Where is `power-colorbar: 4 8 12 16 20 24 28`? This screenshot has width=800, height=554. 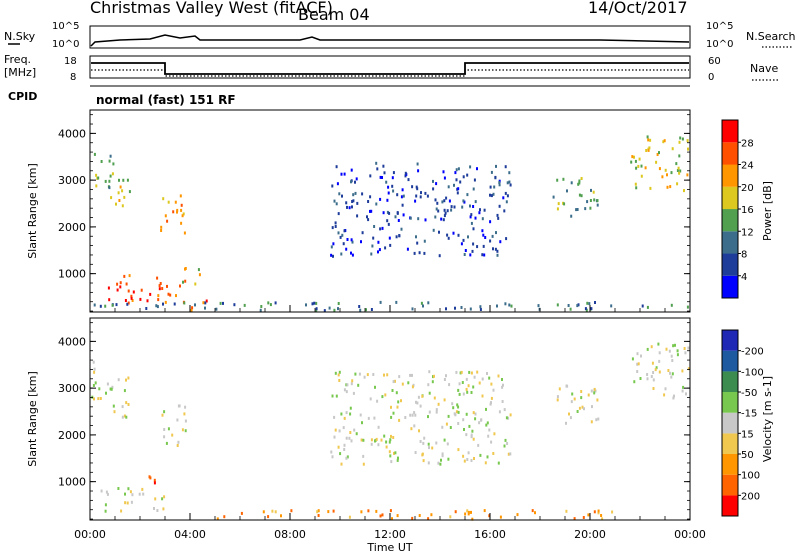
power-colorbar: 4 8 12 16 20 24 28 is located at coordinates (737, 209).